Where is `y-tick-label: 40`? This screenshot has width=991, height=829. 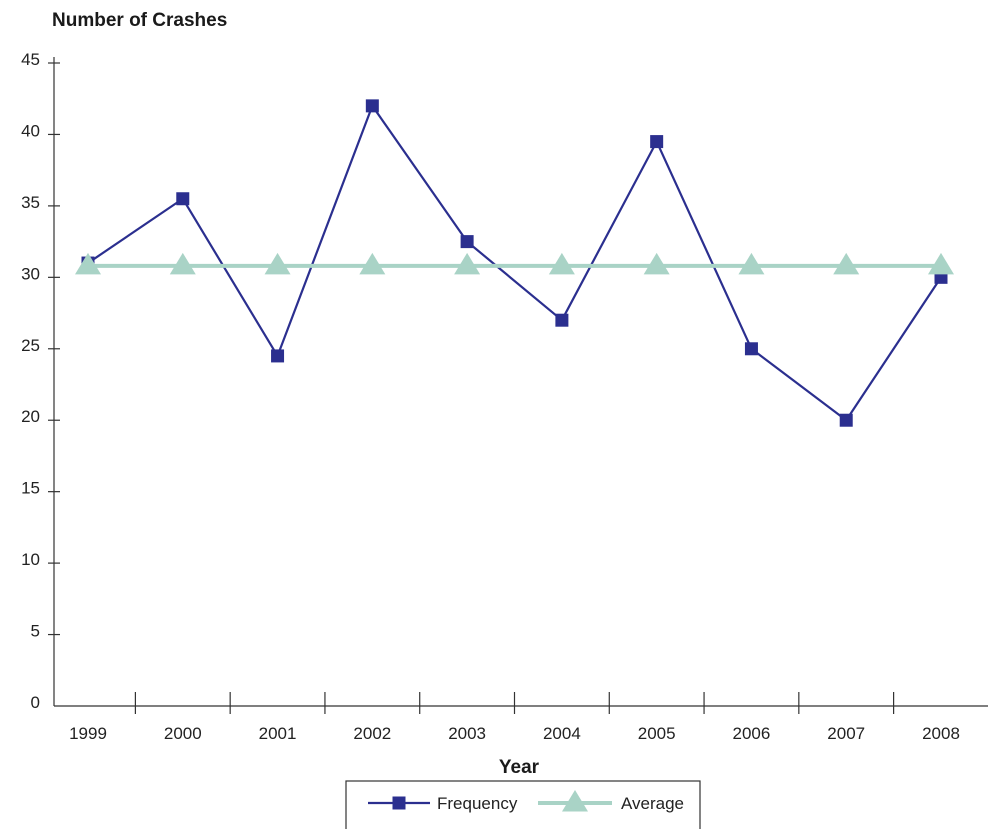 y-tick-label: 40 is located at coordinates (30, 130).